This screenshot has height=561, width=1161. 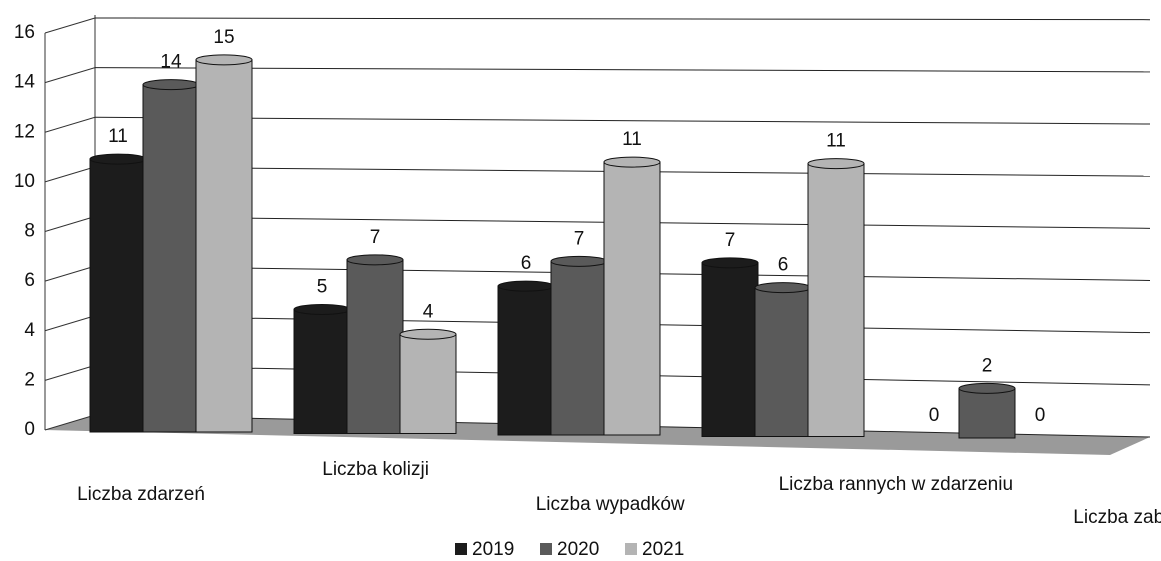 I want to click on y-tick-label: 8, so click(x=29, y=231).